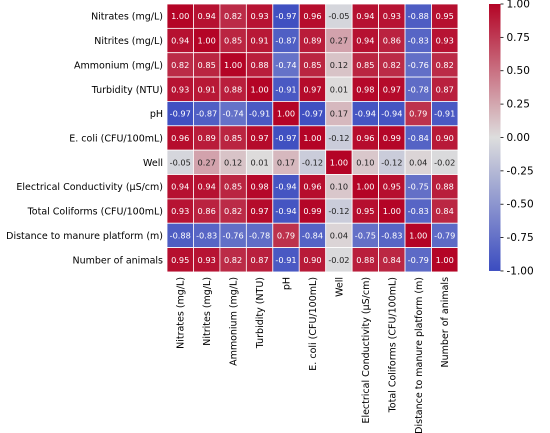  What do you see at coordinates (418, 114) in the screenshot?
I see `cell-value-label: 0.79` at bounding box center [418, 114].